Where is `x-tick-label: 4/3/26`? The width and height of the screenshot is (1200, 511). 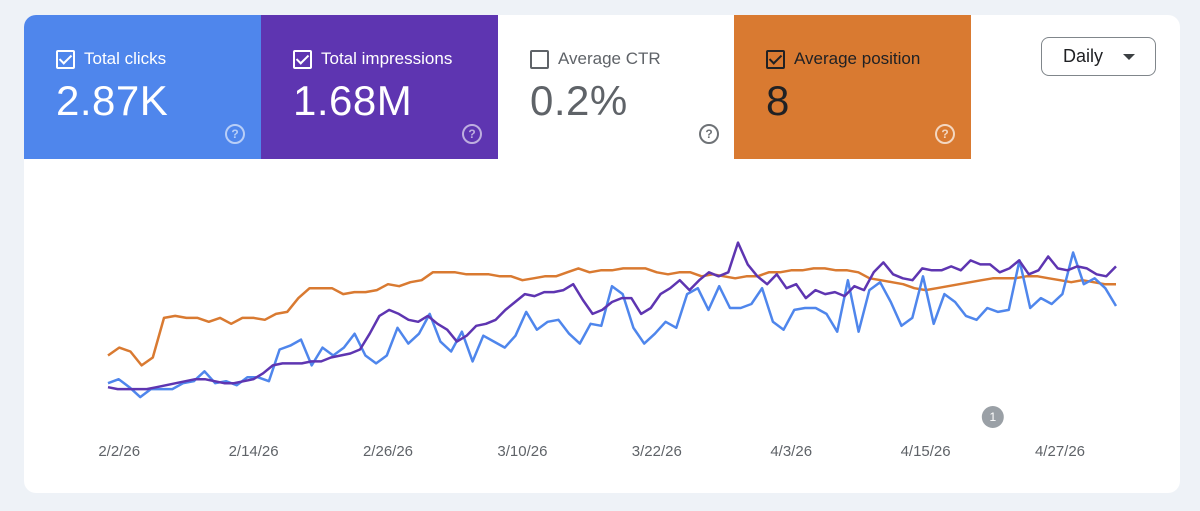 x-tick-label: 4/3/26 is located at coordinates (791, 451).